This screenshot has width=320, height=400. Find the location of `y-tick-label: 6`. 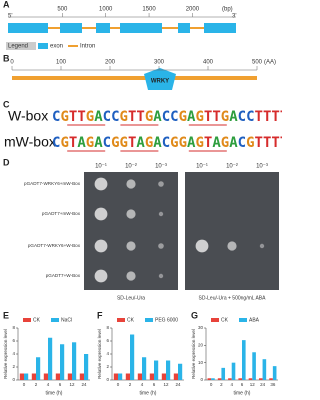

y-tick-label: 6 is located at coordinates (107, 340).